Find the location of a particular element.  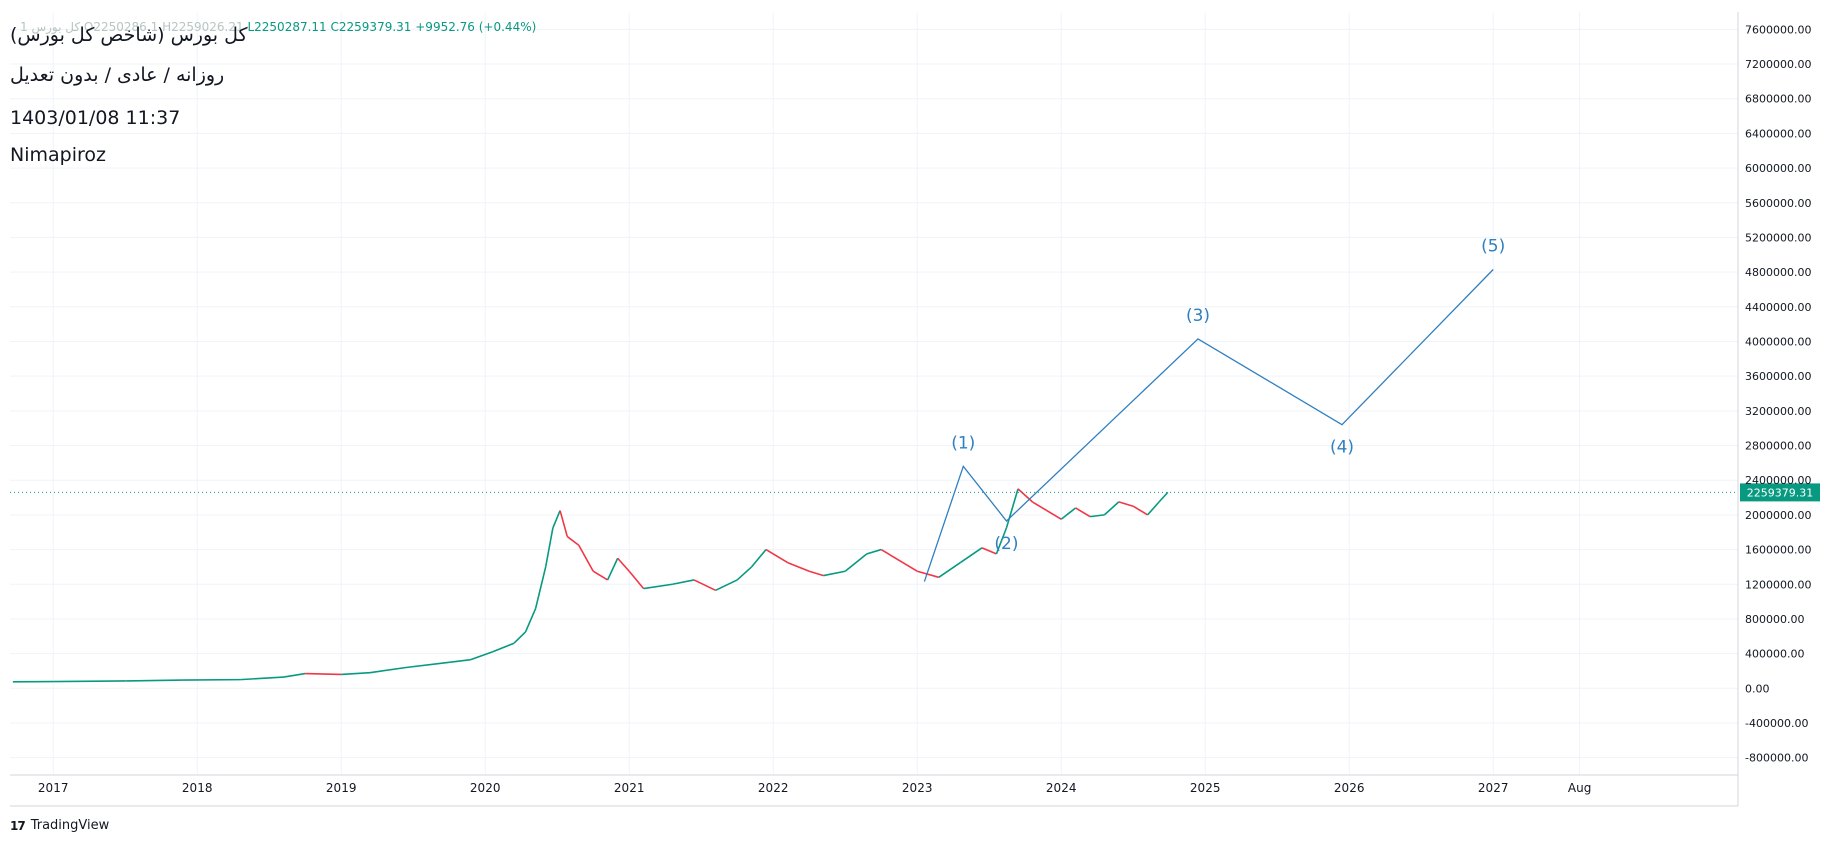

info-datetime: 1403/01/08 11:37 is located at coordinates (95, 118).